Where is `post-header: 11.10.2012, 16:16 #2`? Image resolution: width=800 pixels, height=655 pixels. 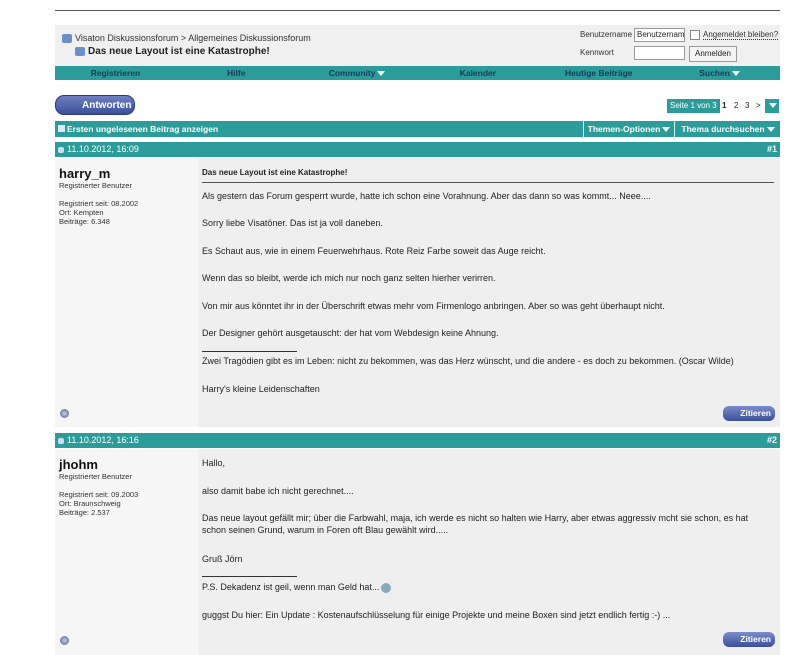
post-header: 11.10.2012, 16:16 #2 is located at coordinates (417, 440).